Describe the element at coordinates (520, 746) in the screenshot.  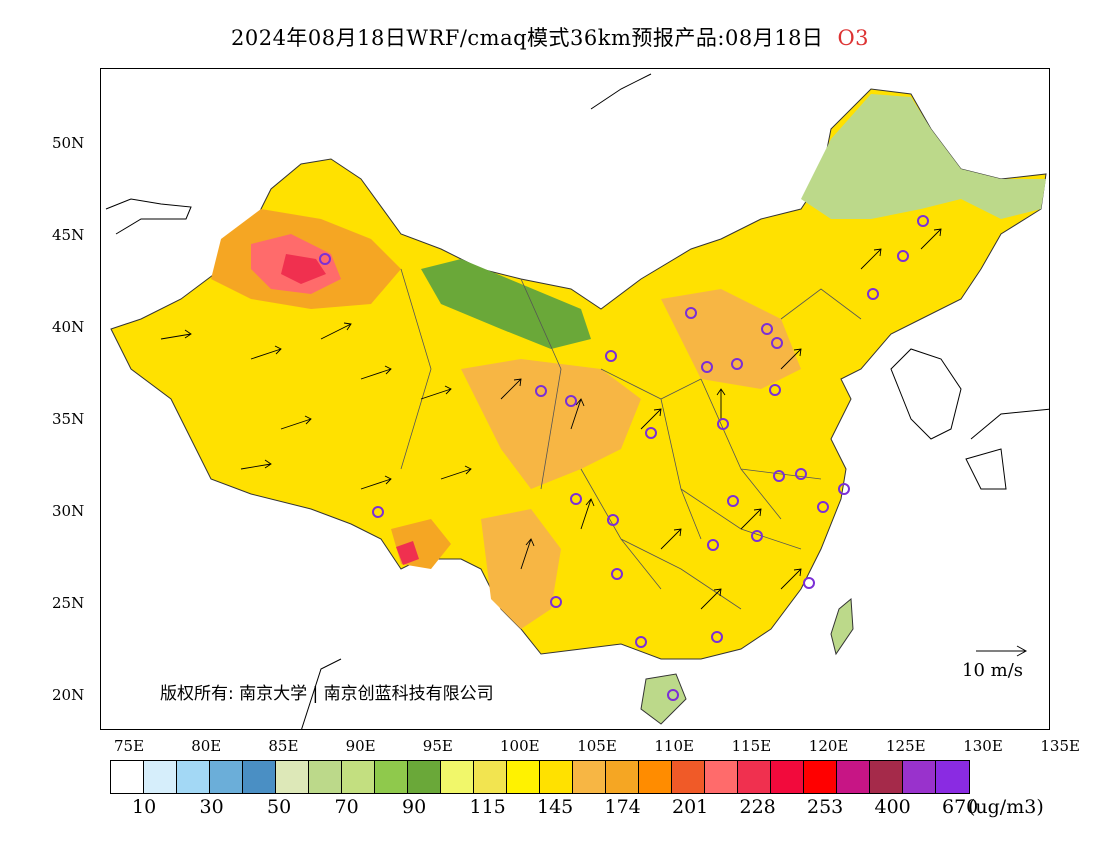
I see `lon-tick-label: 100E` at that location.